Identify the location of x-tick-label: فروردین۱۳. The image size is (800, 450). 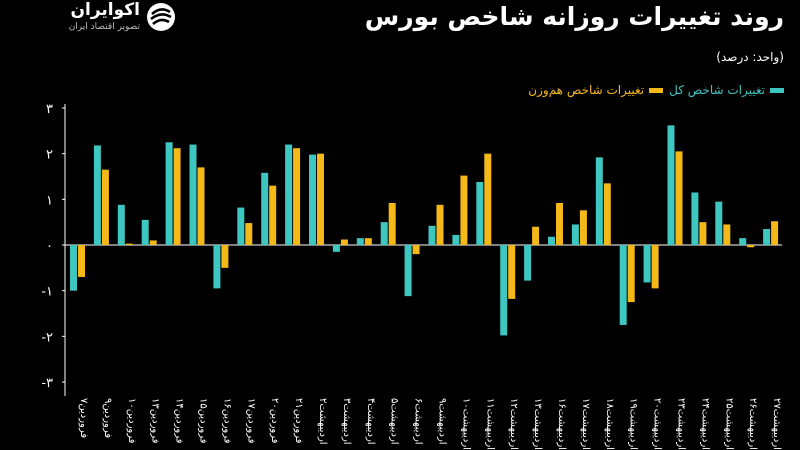
(155, 421).